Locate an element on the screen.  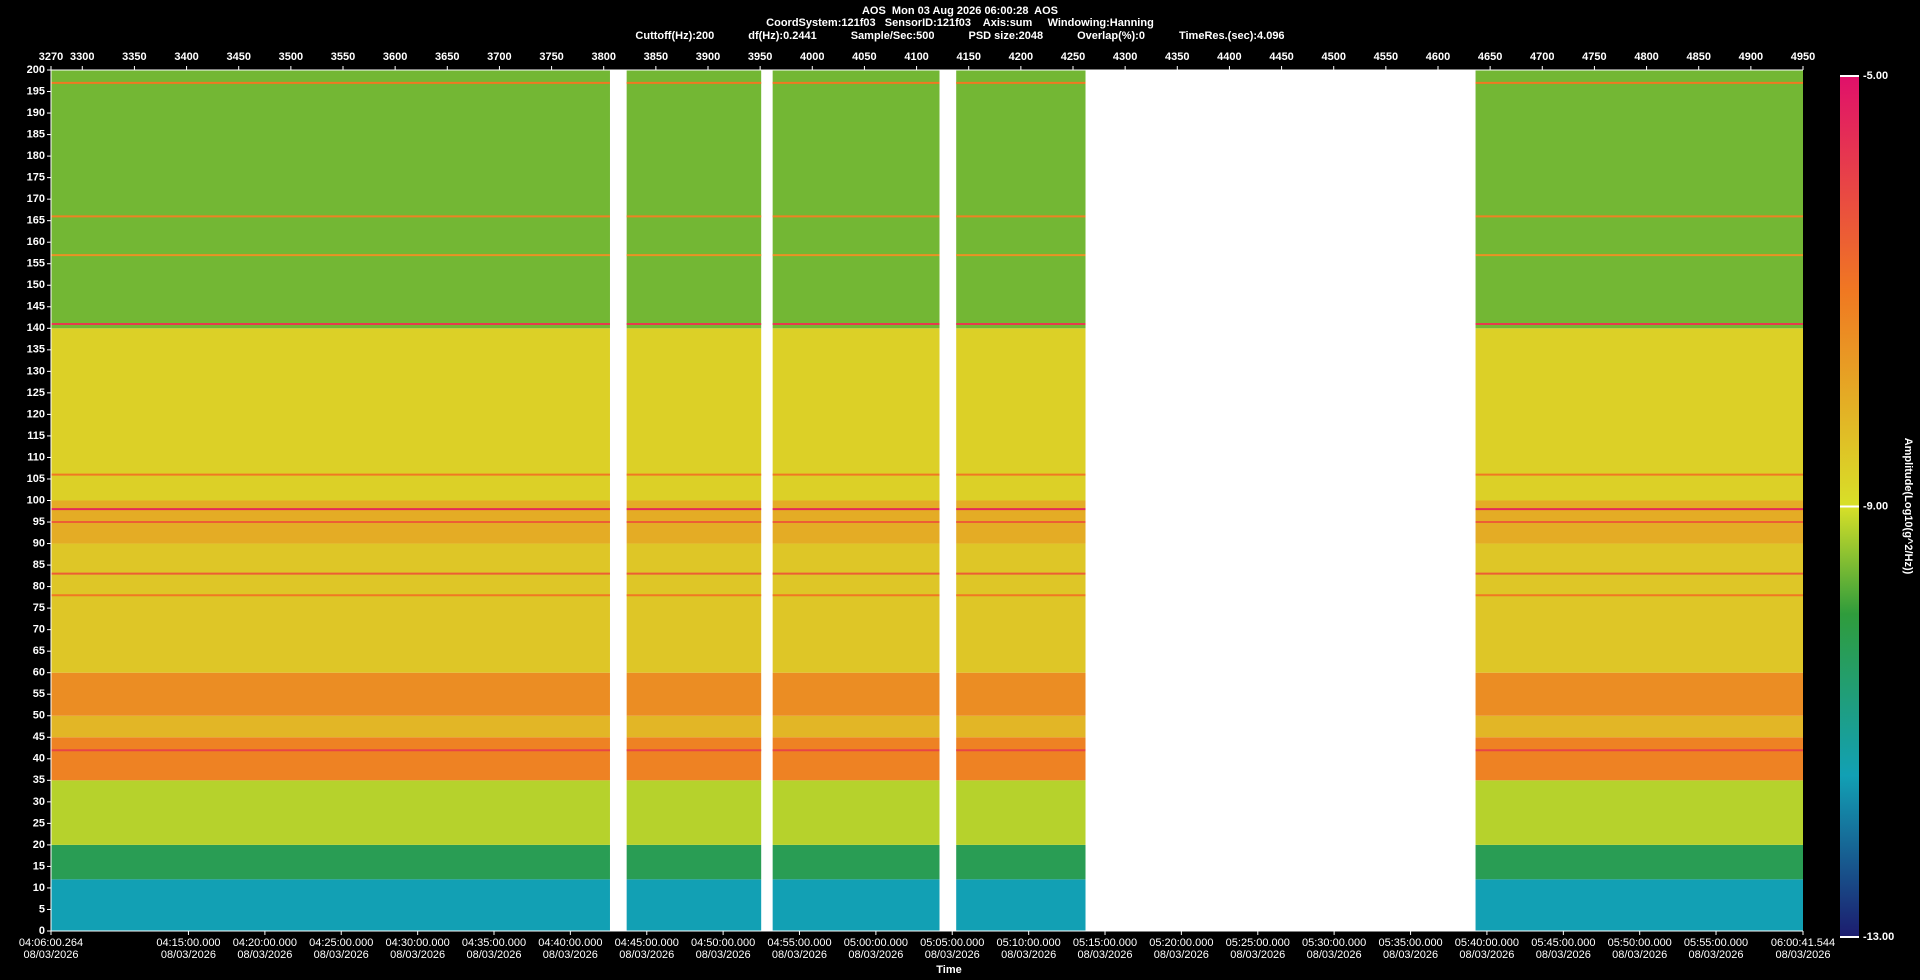
y-tick-label: 165 is located at coordinates (36, 221).